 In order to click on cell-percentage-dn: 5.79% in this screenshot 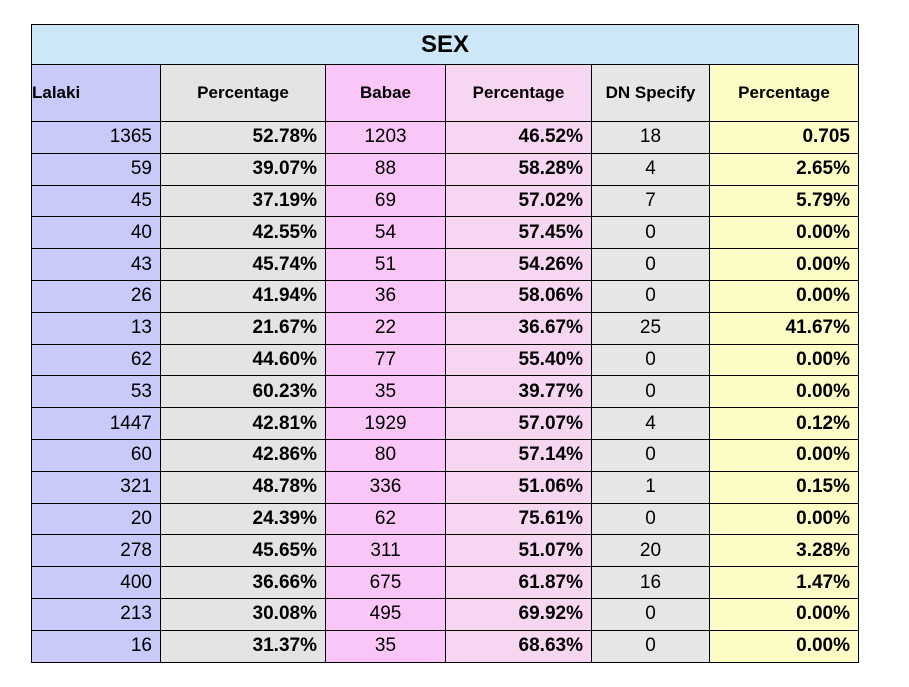, I will do `click(784, 201)`.